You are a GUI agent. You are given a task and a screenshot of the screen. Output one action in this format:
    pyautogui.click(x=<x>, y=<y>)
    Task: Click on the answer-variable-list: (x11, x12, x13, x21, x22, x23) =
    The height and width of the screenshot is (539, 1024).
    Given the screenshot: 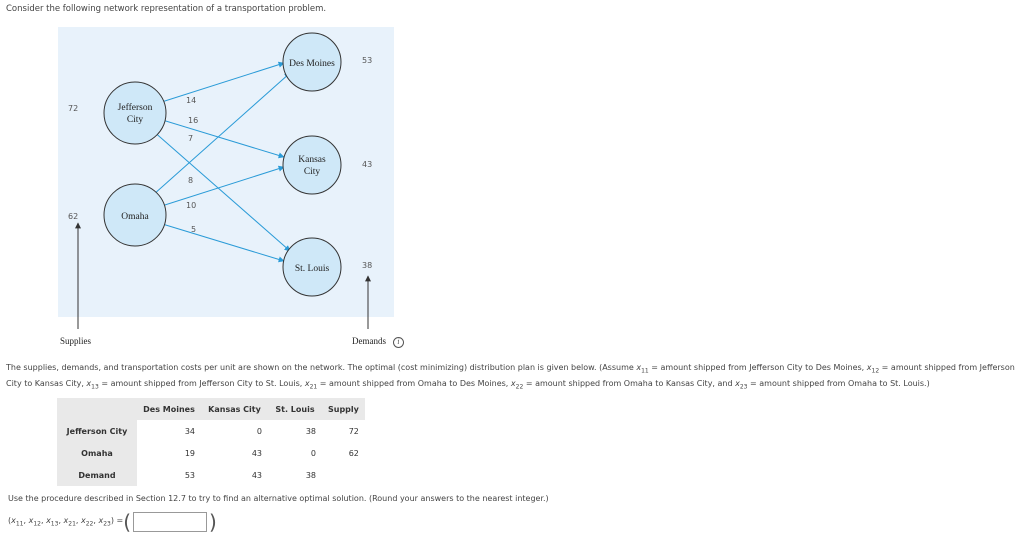 What is the action you would take?
    pyautogui.click(x=66, y=522)
    